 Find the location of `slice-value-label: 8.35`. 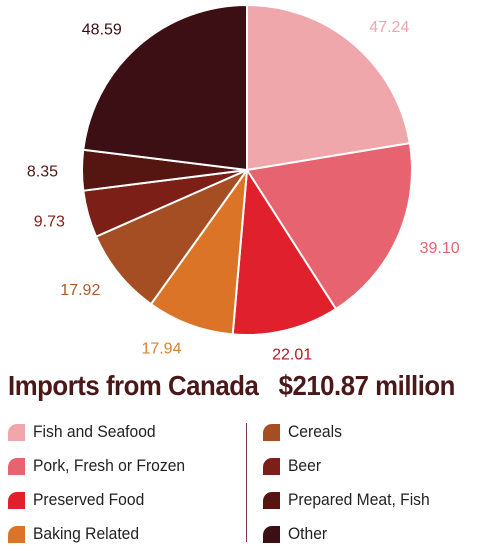

slice-value-label: 8.35 is located at coordinates (42, 171).